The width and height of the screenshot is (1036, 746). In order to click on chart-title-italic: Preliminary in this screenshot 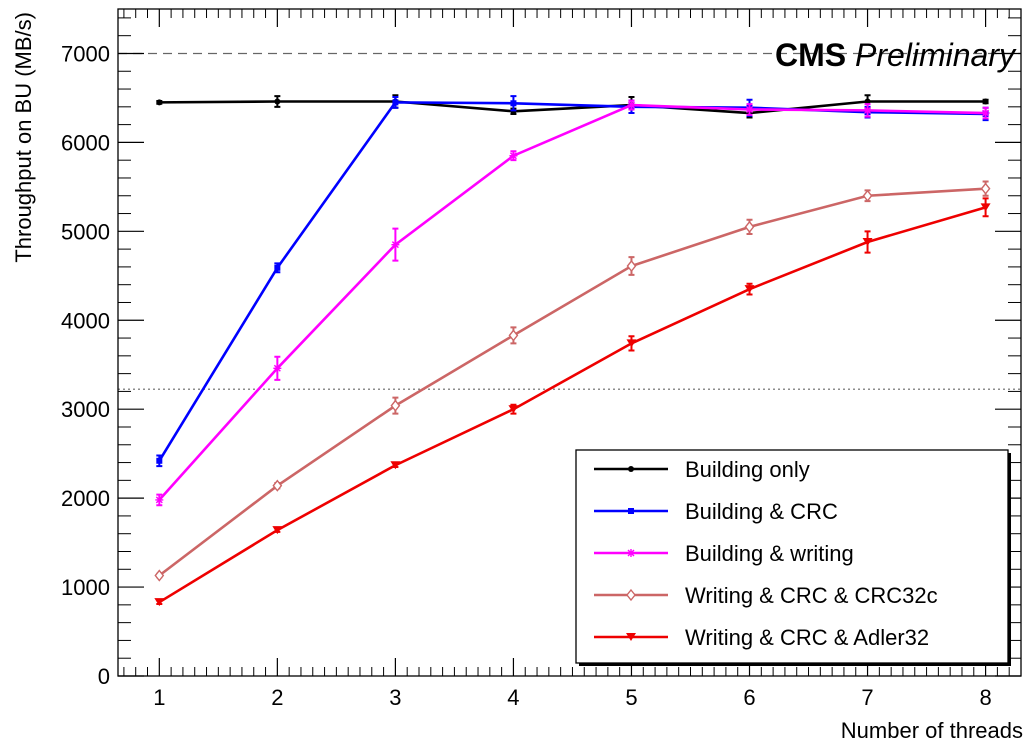, I will do `click(936, 55)`.